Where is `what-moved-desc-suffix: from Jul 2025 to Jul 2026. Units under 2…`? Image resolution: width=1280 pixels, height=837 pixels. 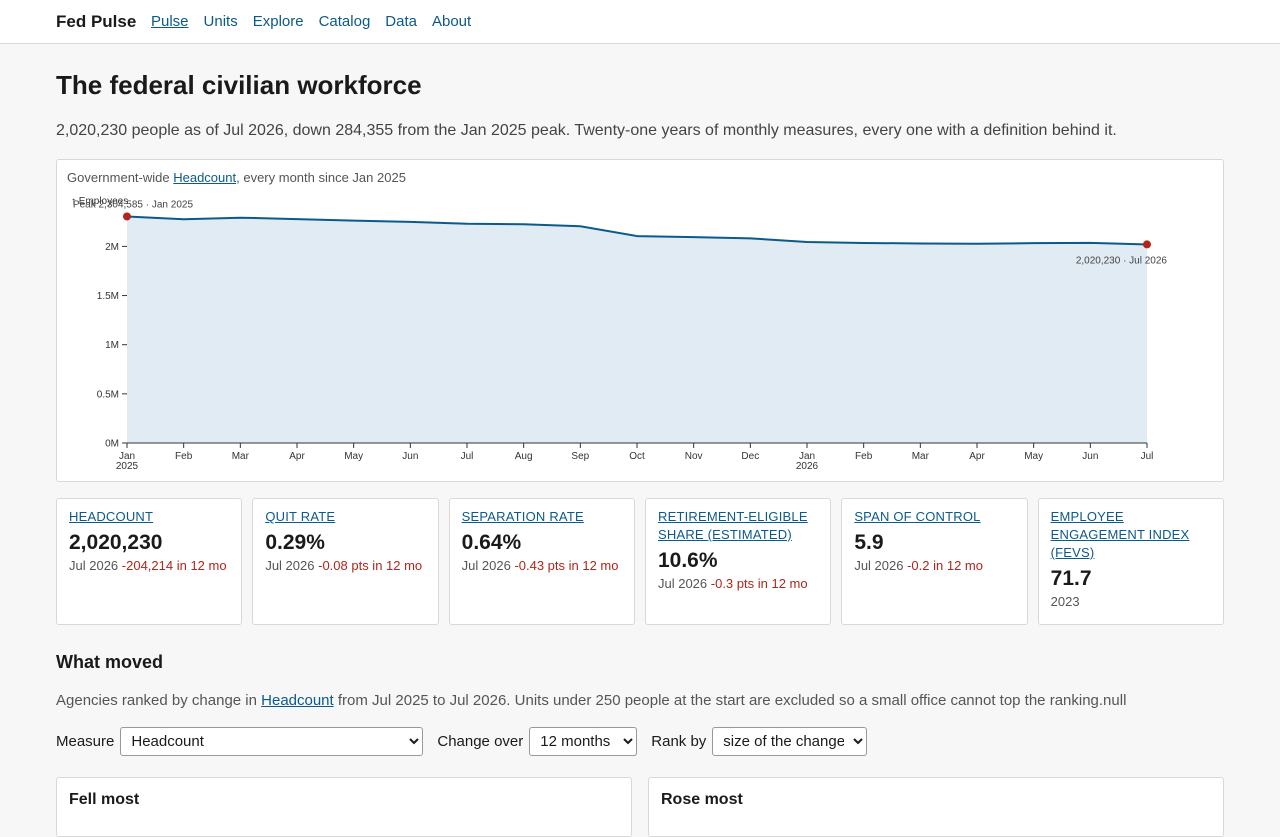 what-moved-desc-suffix: from Jul 2025 to Jul 2026. Units under 2… is located at coordinates (730, 700).